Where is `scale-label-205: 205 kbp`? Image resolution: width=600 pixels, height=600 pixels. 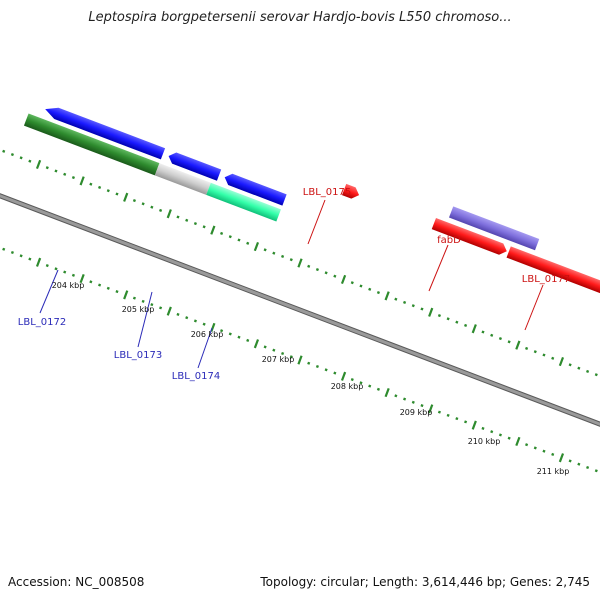
scale-label-205: 205 kbp is located at coordinates (138, 309).